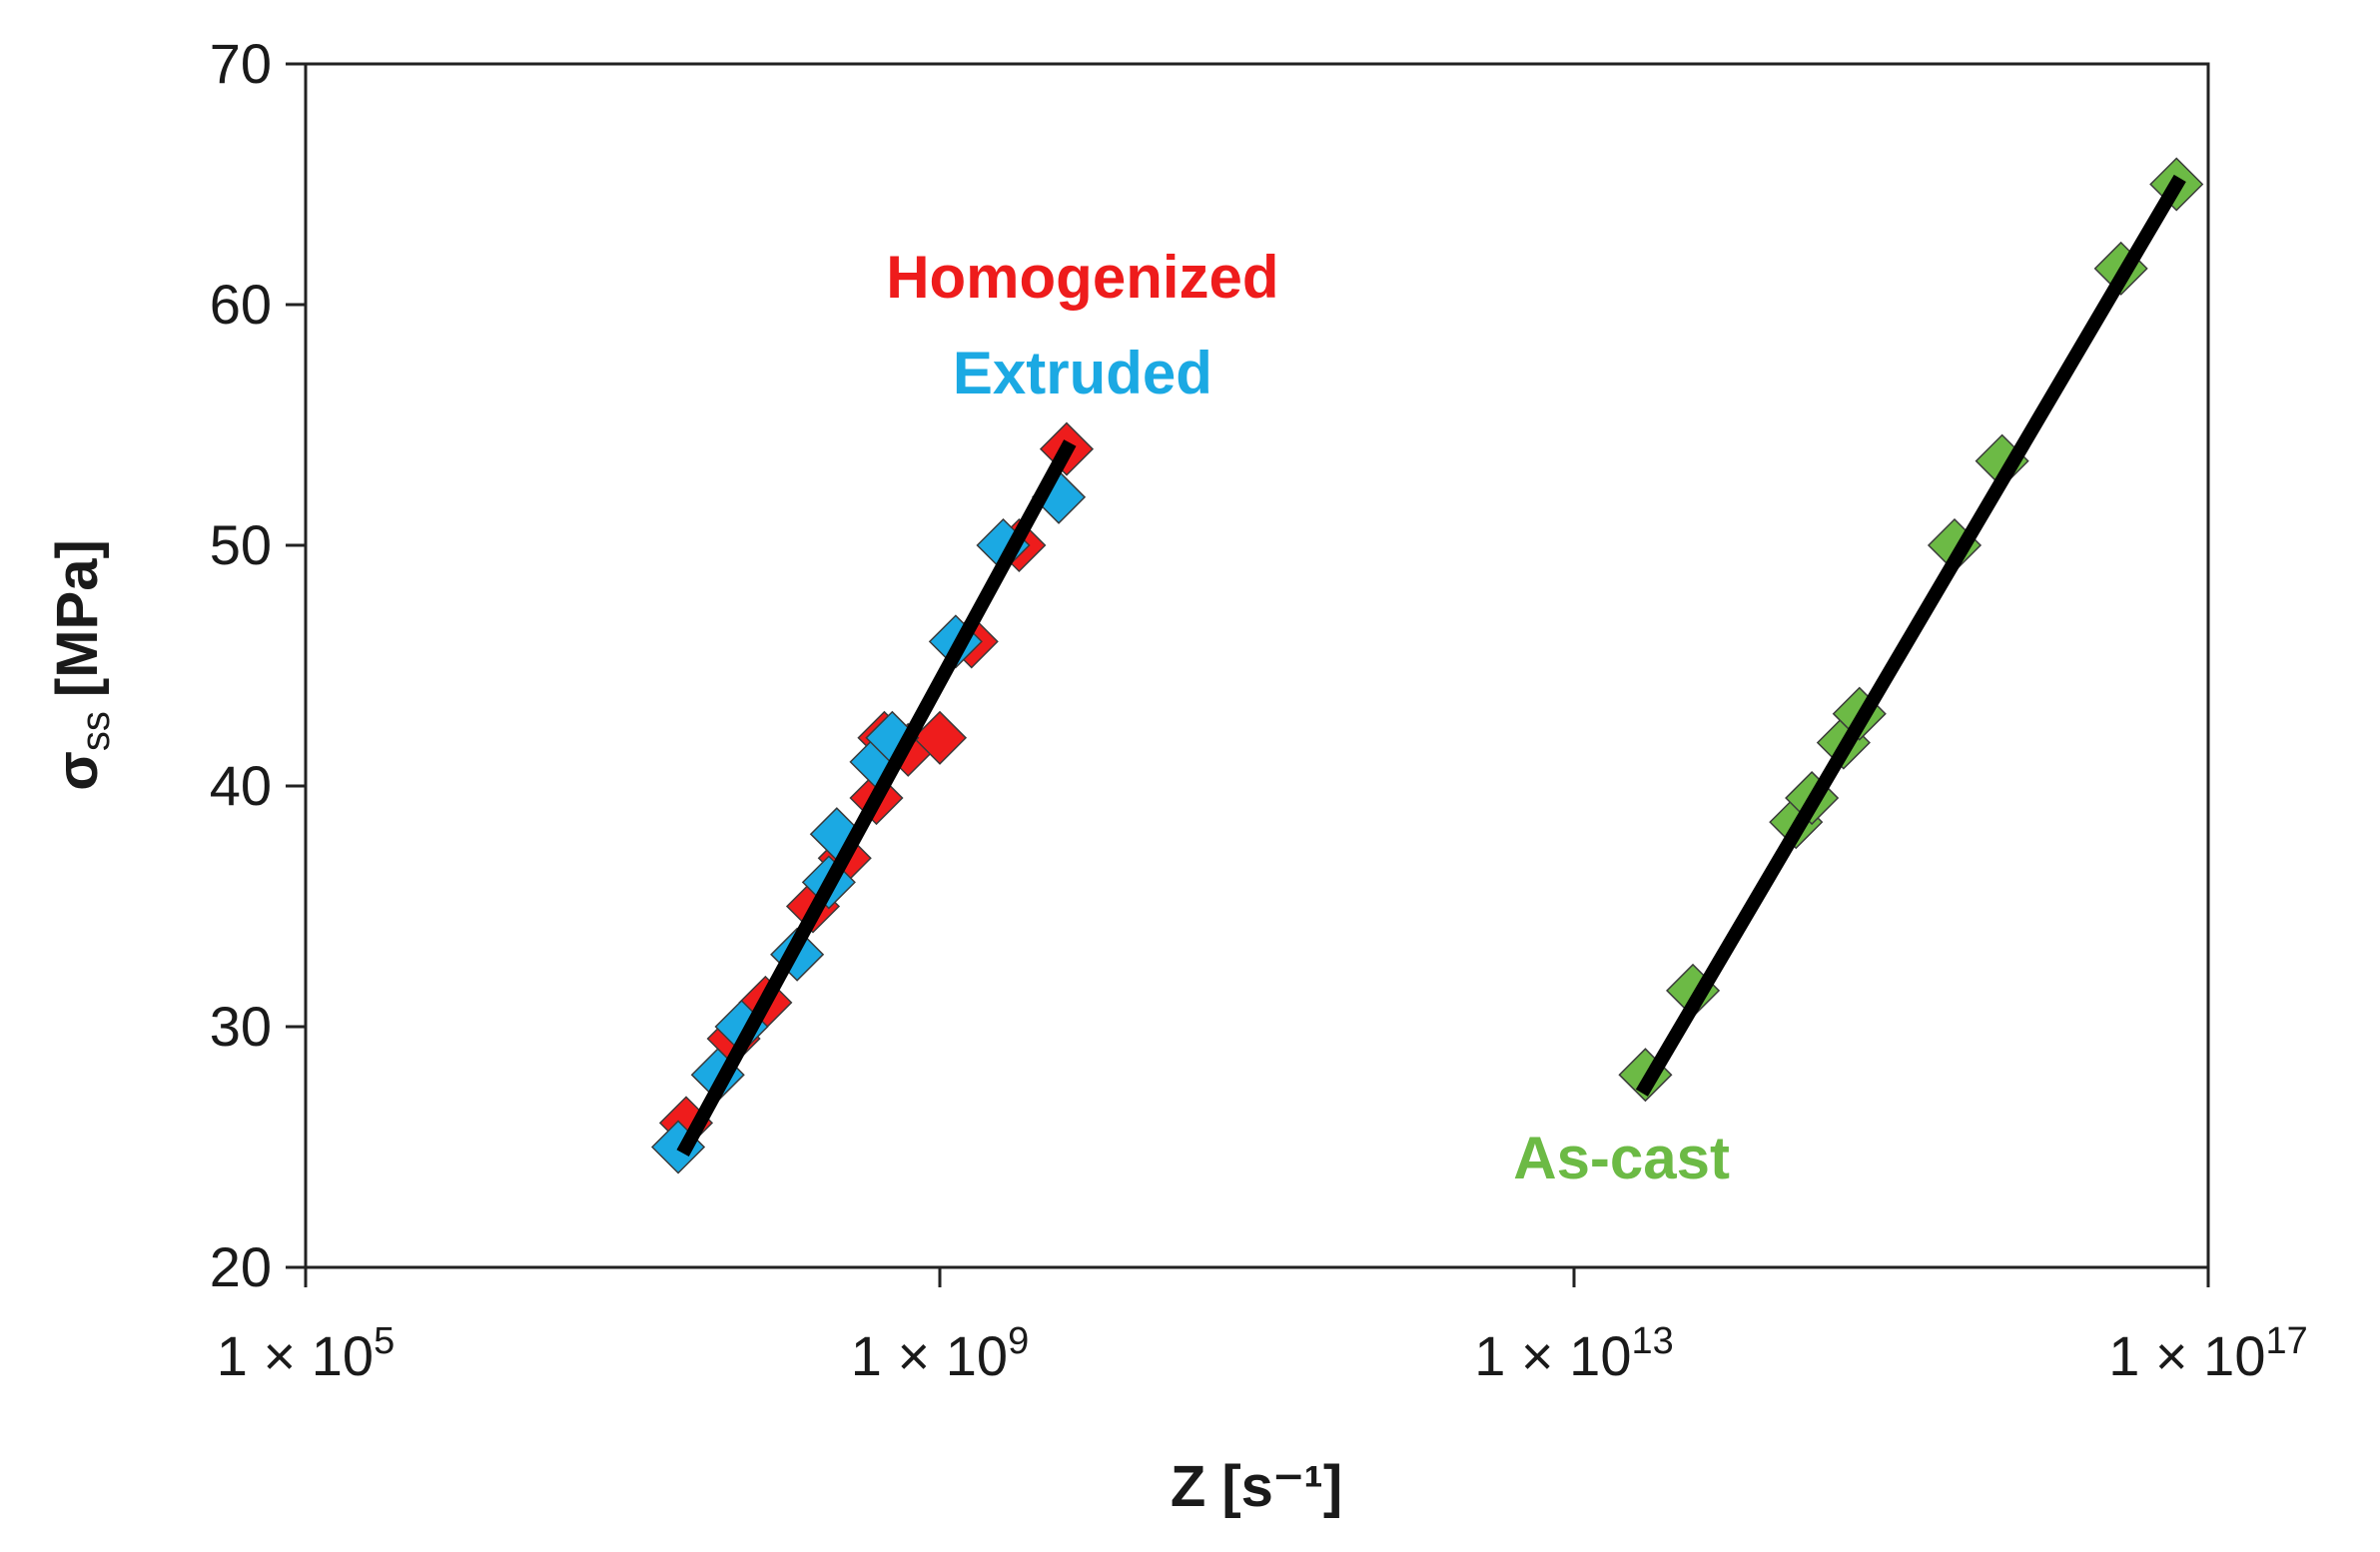 The image size is (2380, 1552). I want to click on fit-line-as-cast, so click(1910, 635).